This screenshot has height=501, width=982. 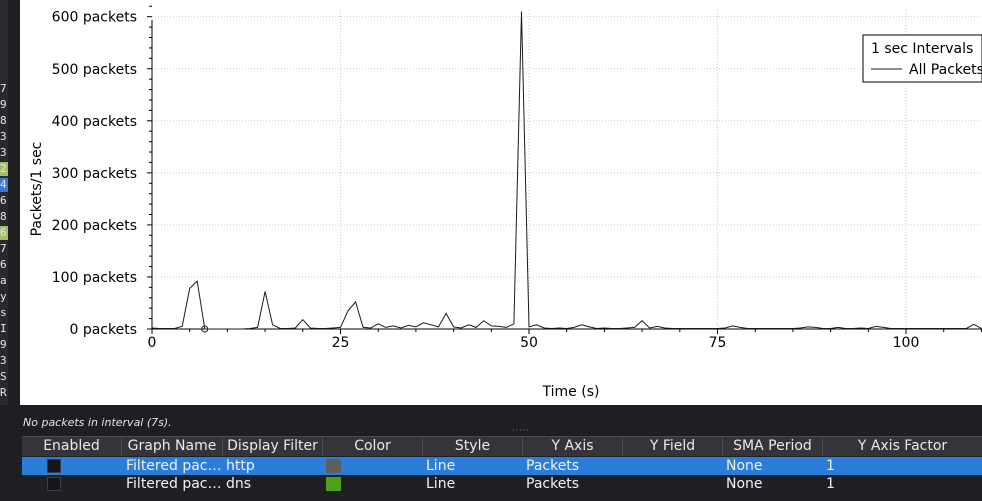 What do you see at coordinates (945, 70) in the screenshot?
I see `legend-entry-all-packets: All Packets` at bounding box center [945, 70].